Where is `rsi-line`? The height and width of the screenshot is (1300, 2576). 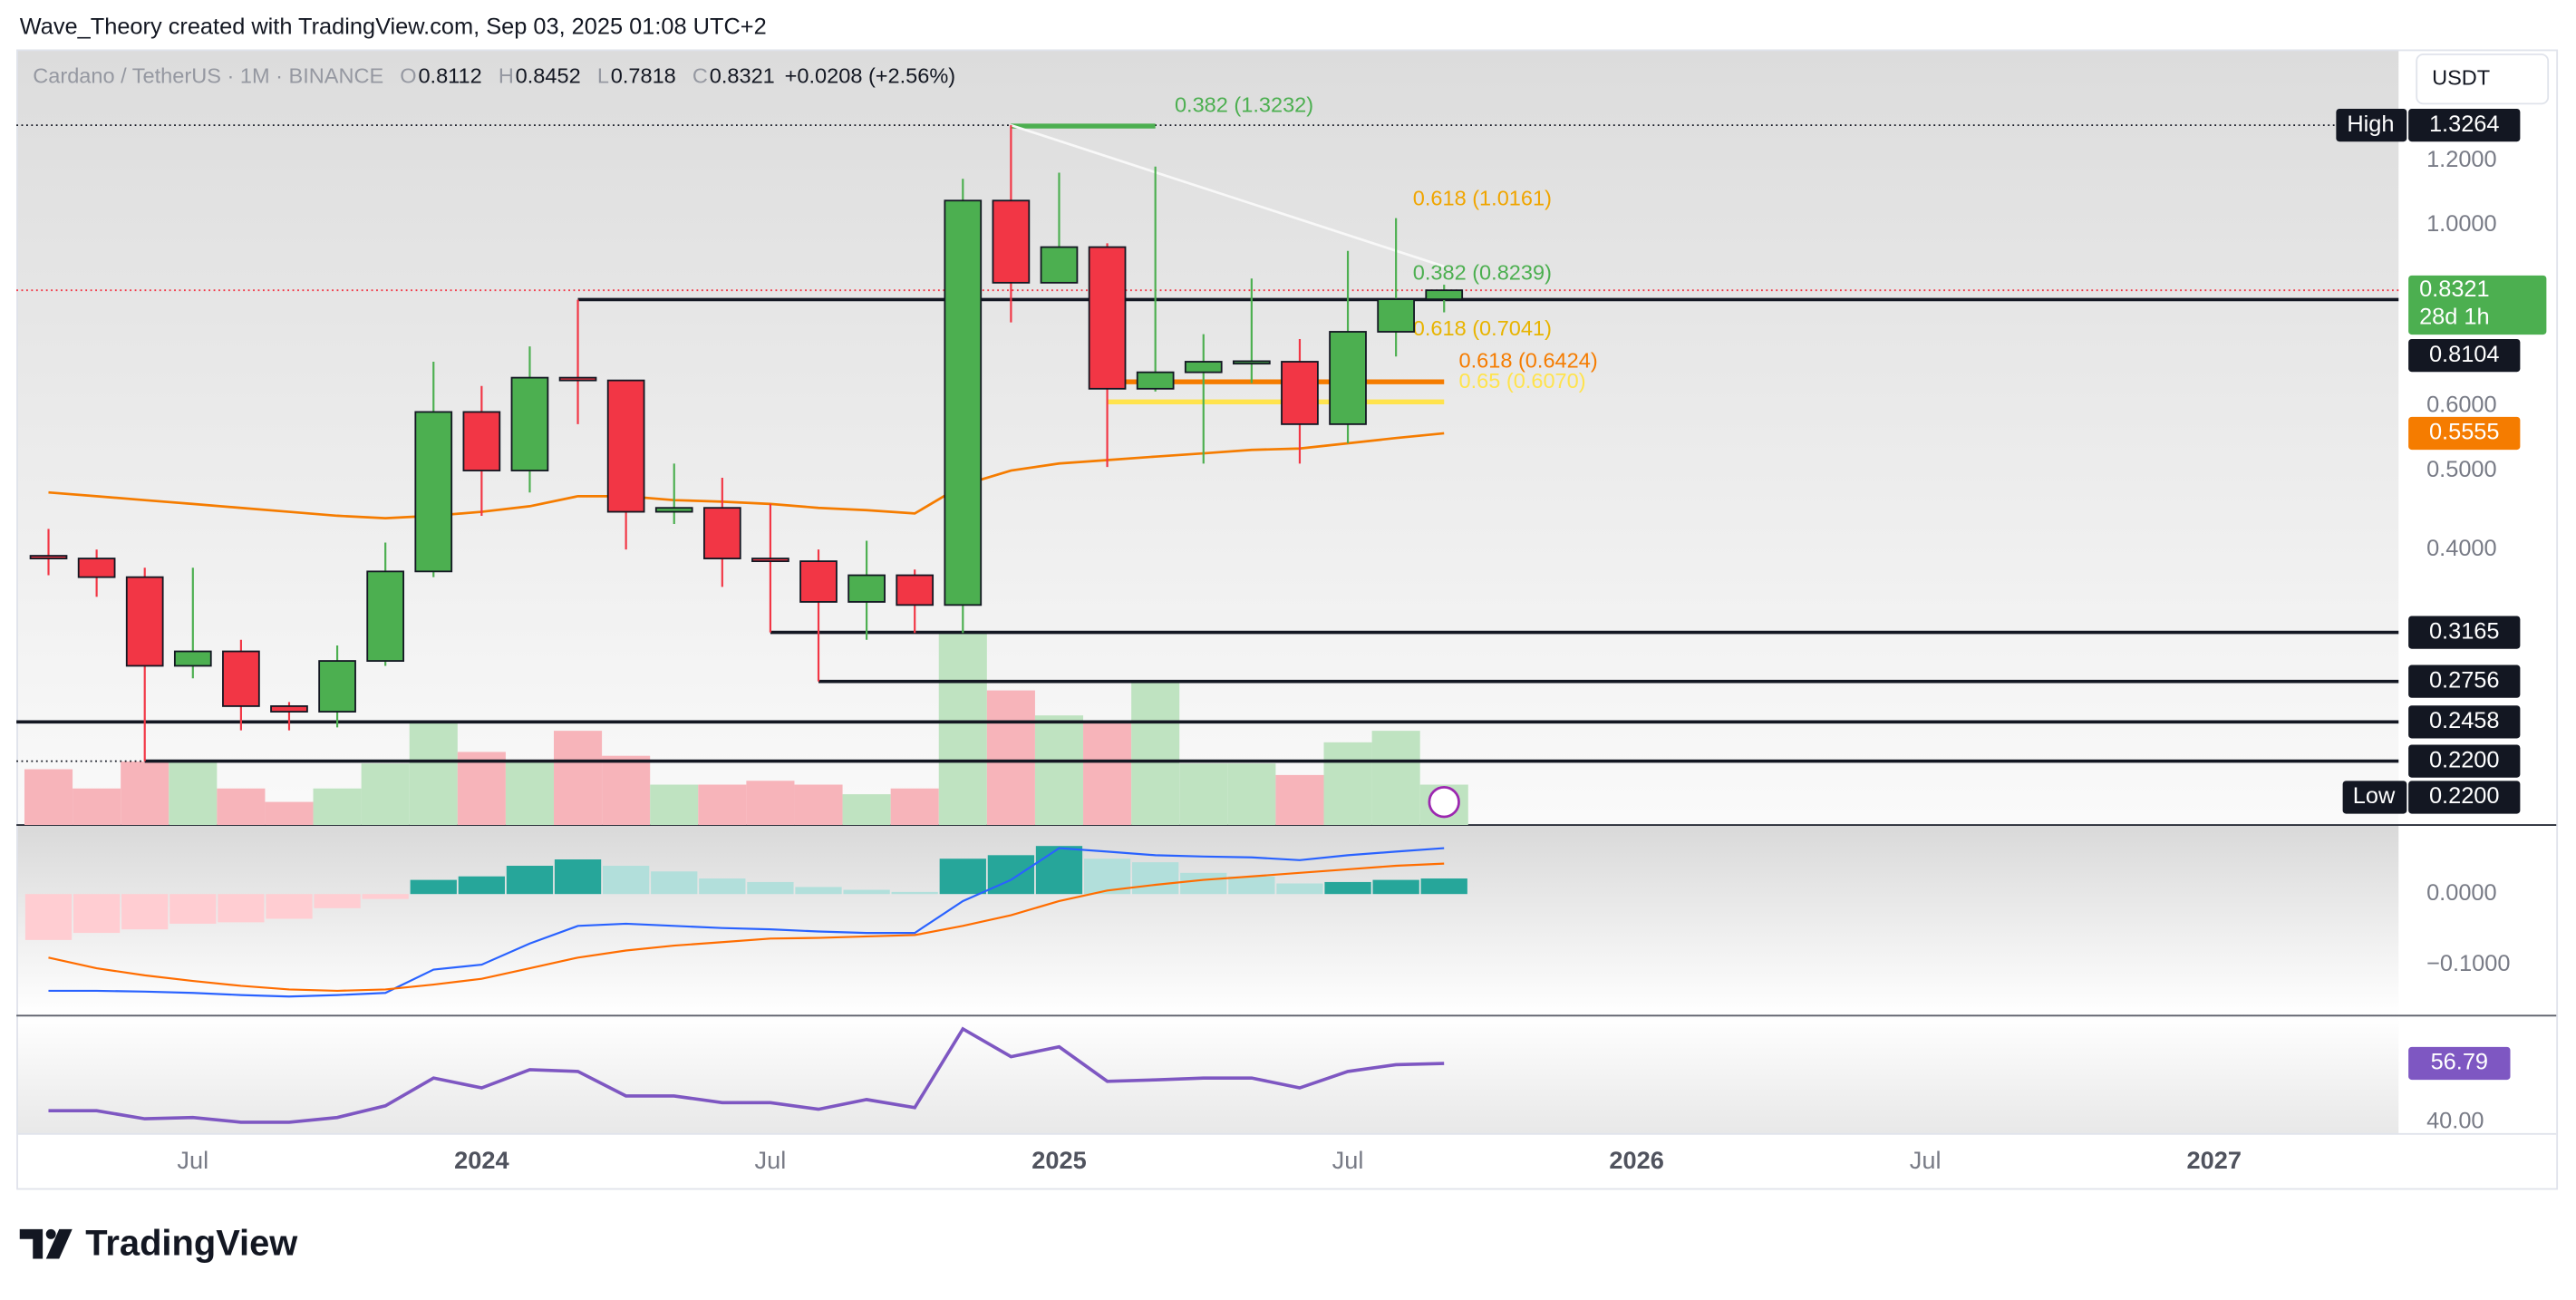 rsi-line is located at coordinates (746, 1075).